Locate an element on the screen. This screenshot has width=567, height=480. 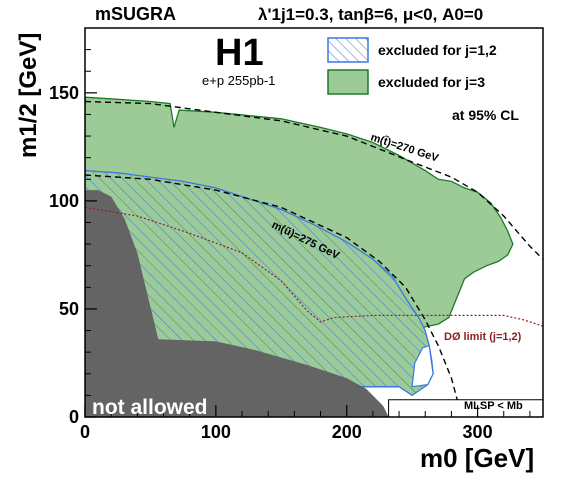
y-tick-label: 0 is located at coordinates (74, 417).